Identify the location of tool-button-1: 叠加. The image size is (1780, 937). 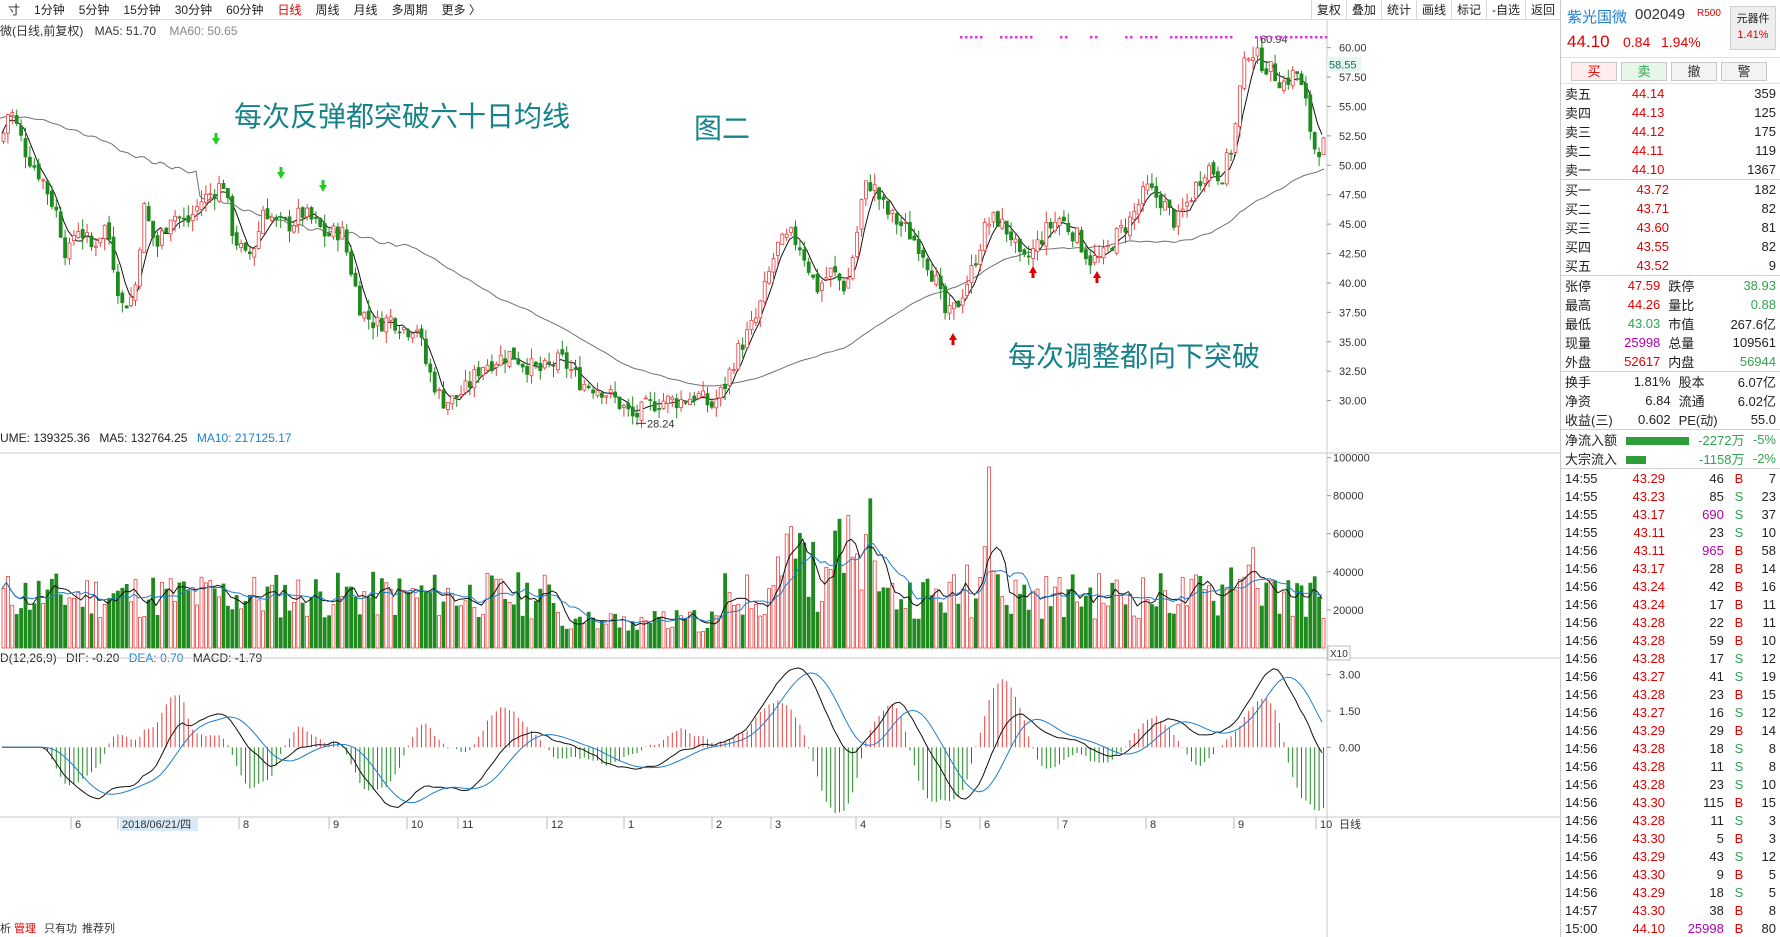
(1363, 10).